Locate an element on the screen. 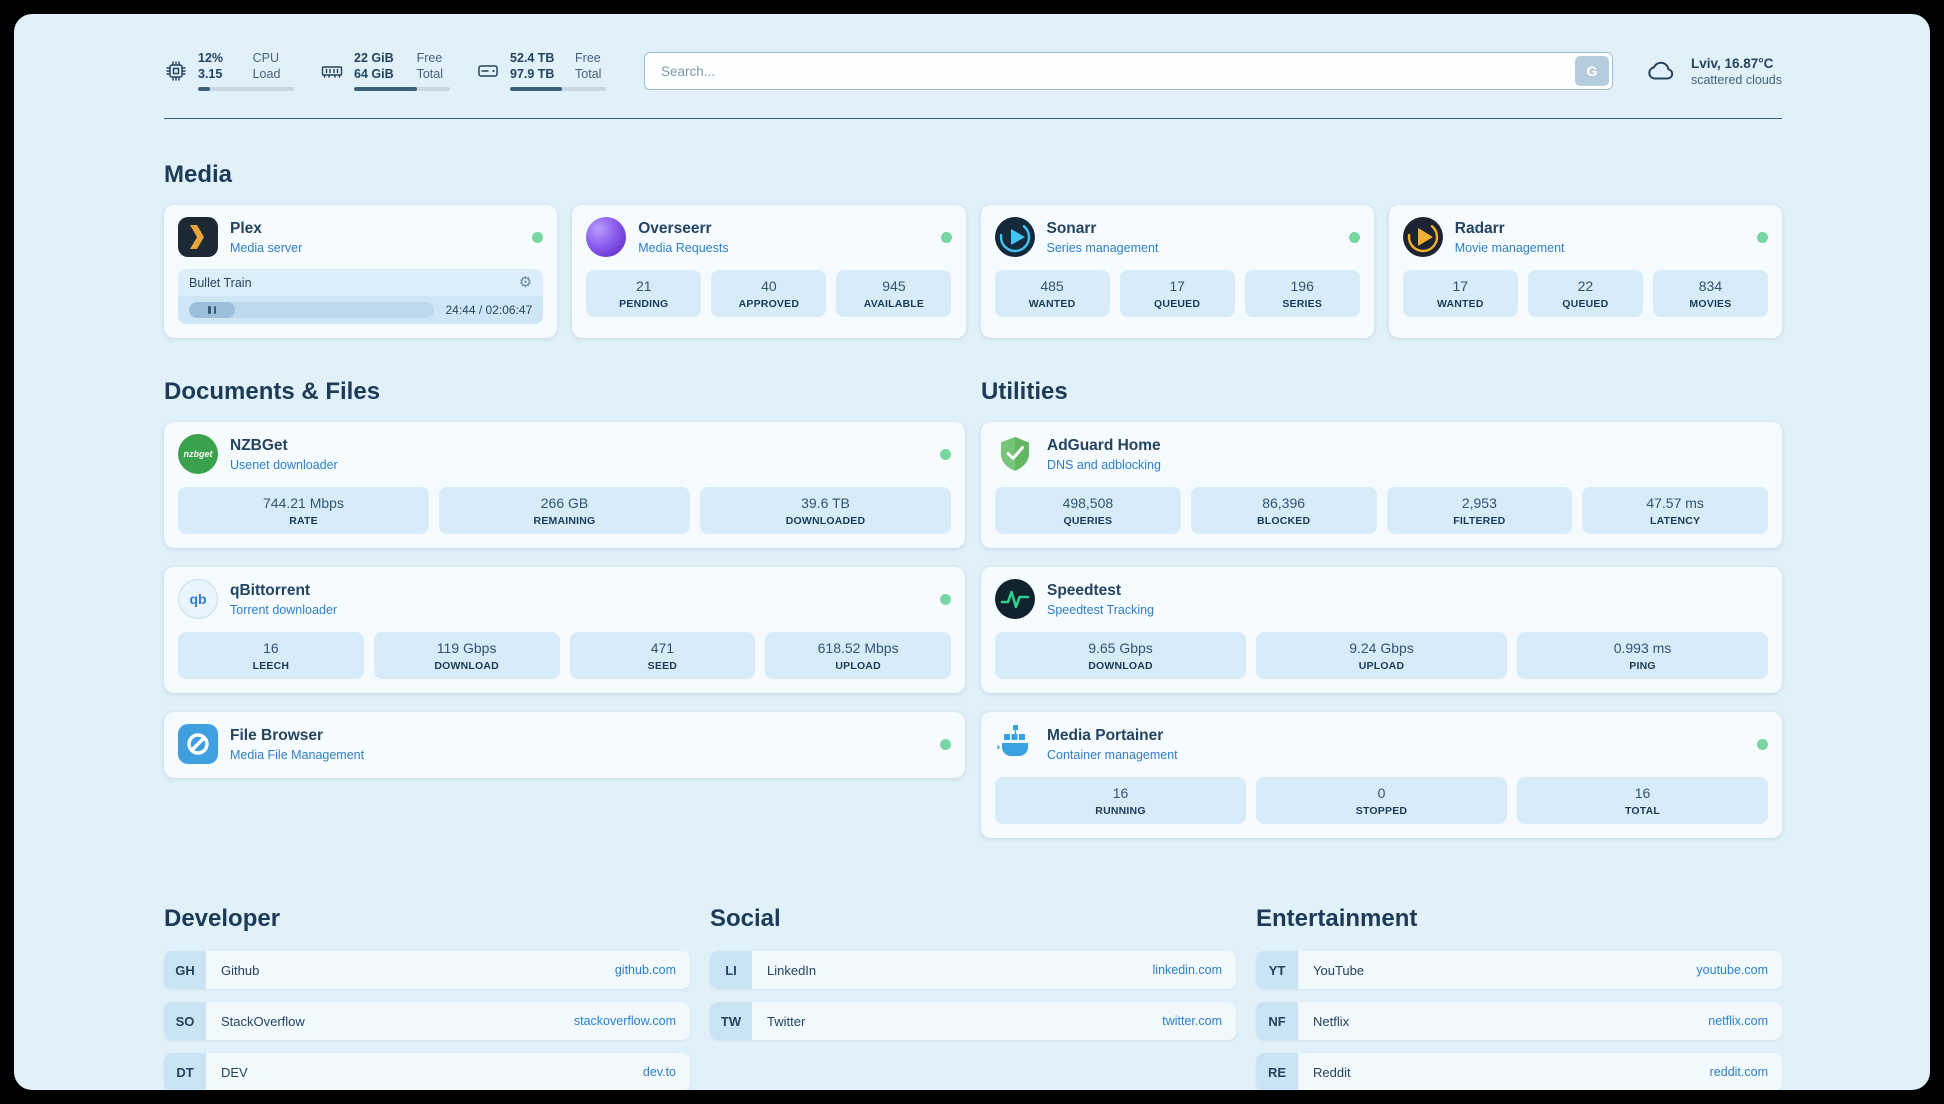  google-search-button: G is located at coordinates (1591, 71).